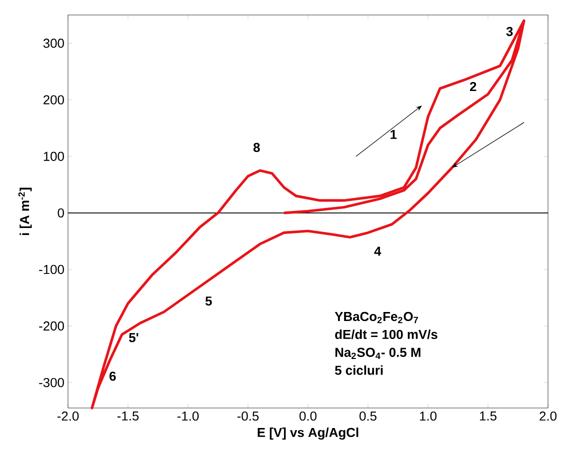  Describe the element at coordinates (359, 370) in the screenshot. I see `annotation: 5 cicluri` at that location.